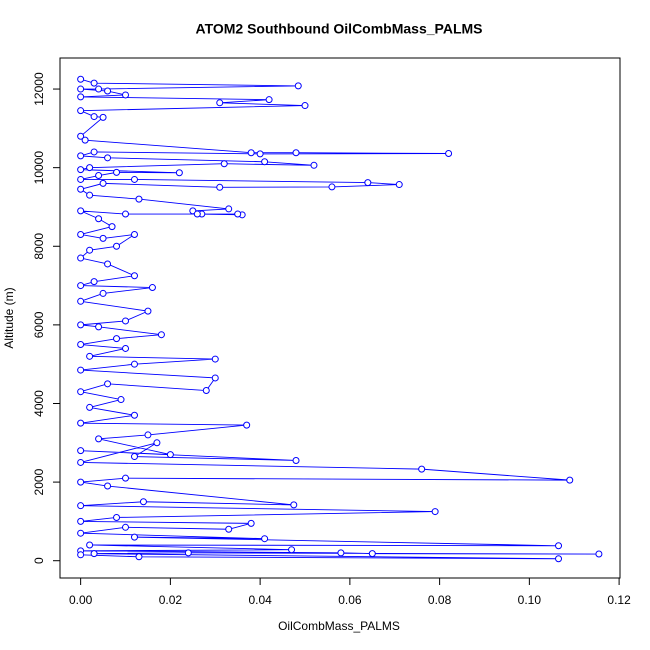 This screenshot has height=650, width=650. Describe the element at coordinates (350, 600) in the screenshot. I see `x-tick-label: 0.06` at that location.